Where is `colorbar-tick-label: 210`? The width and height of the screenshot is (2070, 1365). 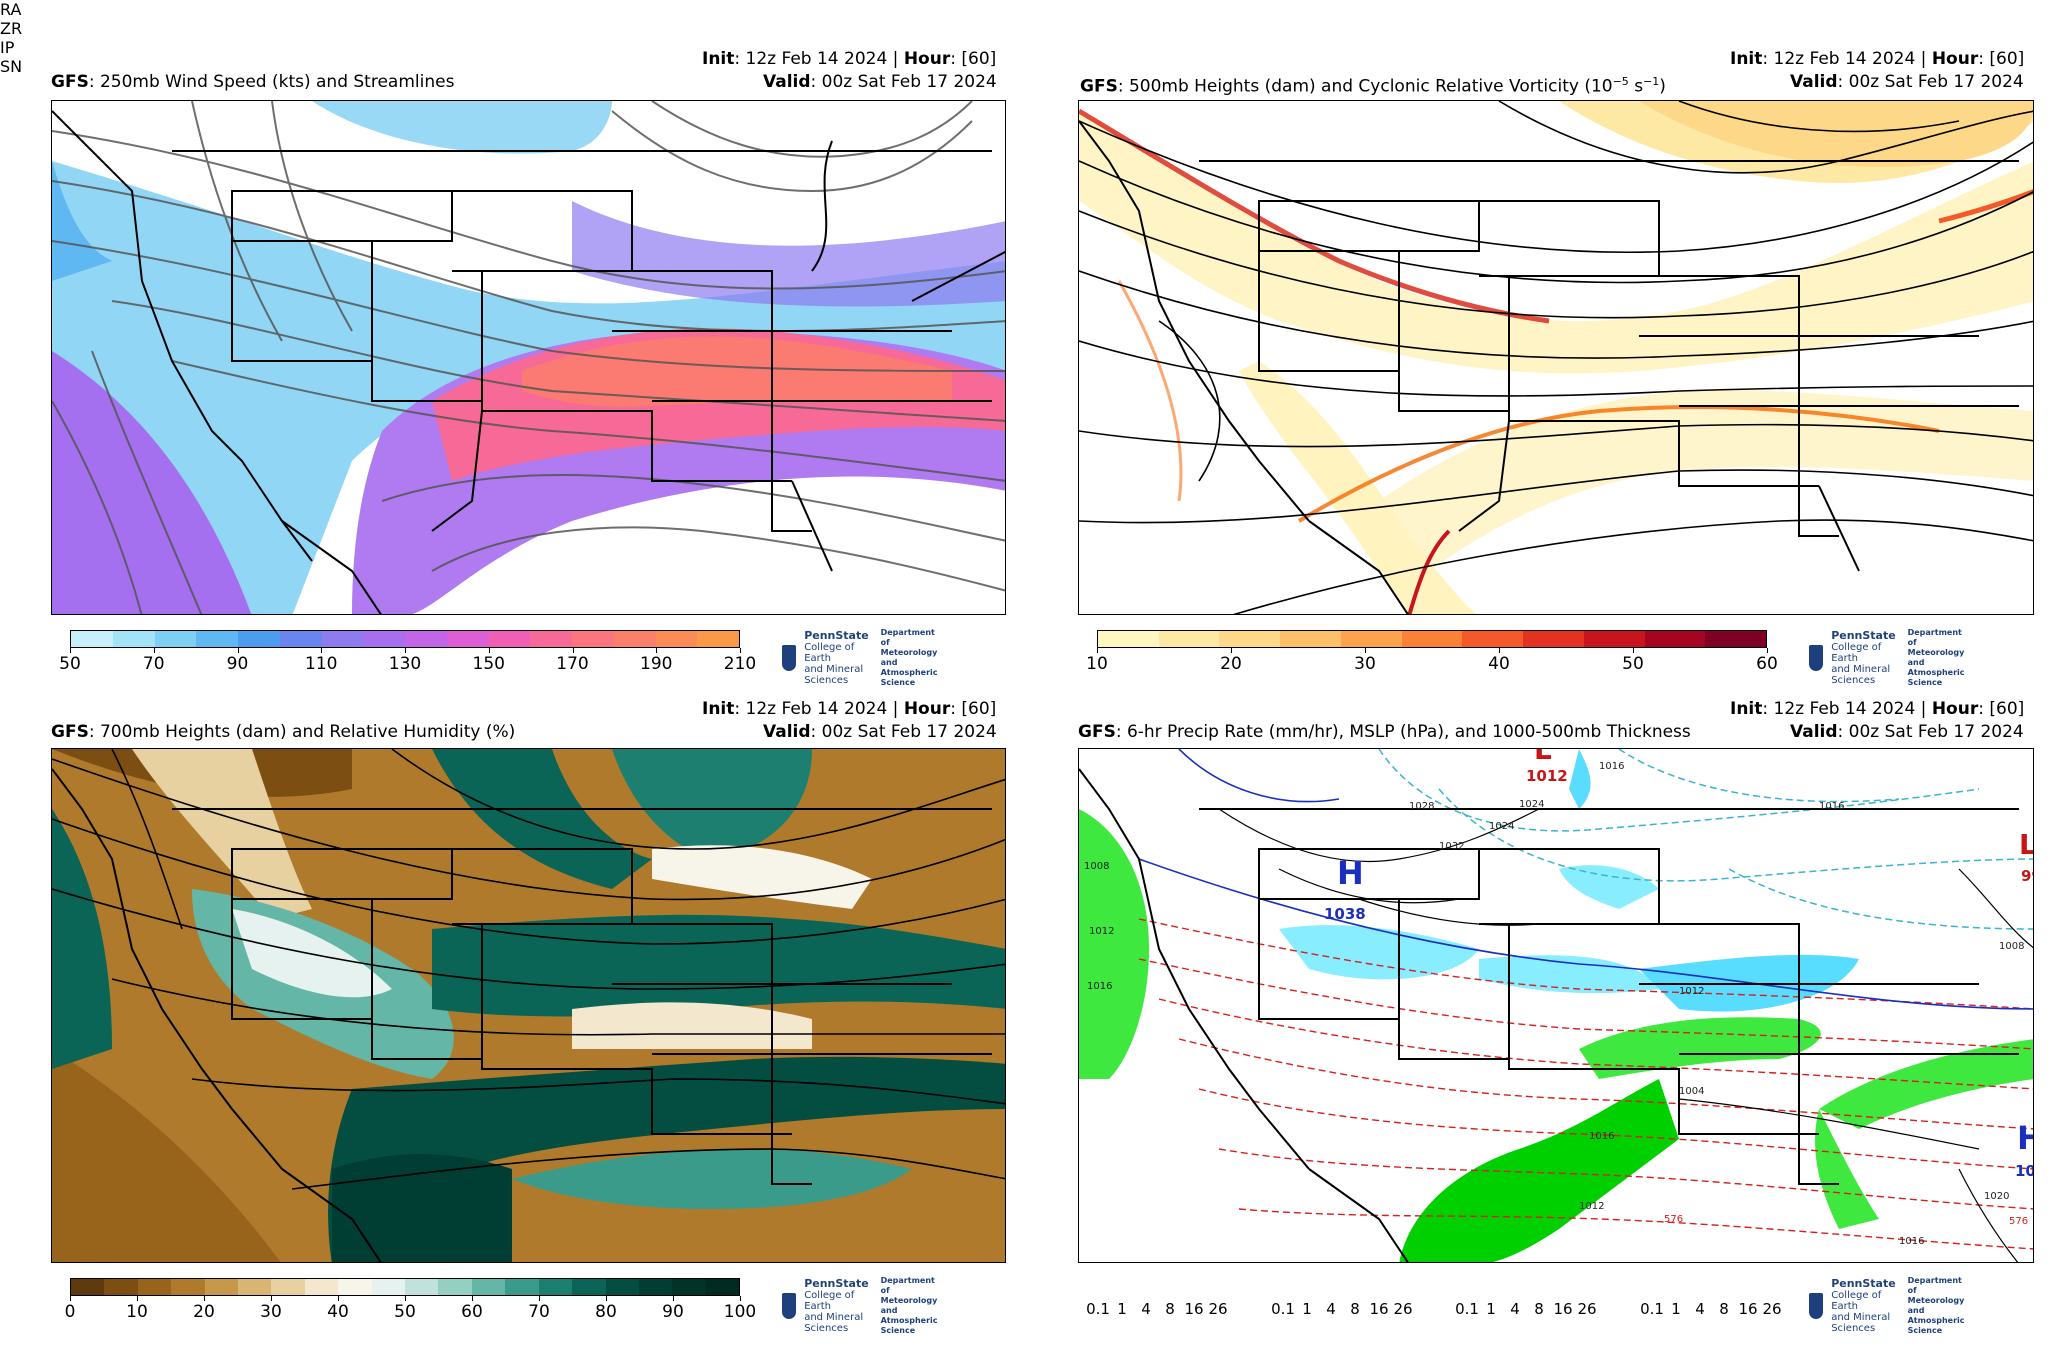
colorbar-tick-label: 210 is located at coordinates (740, 664).